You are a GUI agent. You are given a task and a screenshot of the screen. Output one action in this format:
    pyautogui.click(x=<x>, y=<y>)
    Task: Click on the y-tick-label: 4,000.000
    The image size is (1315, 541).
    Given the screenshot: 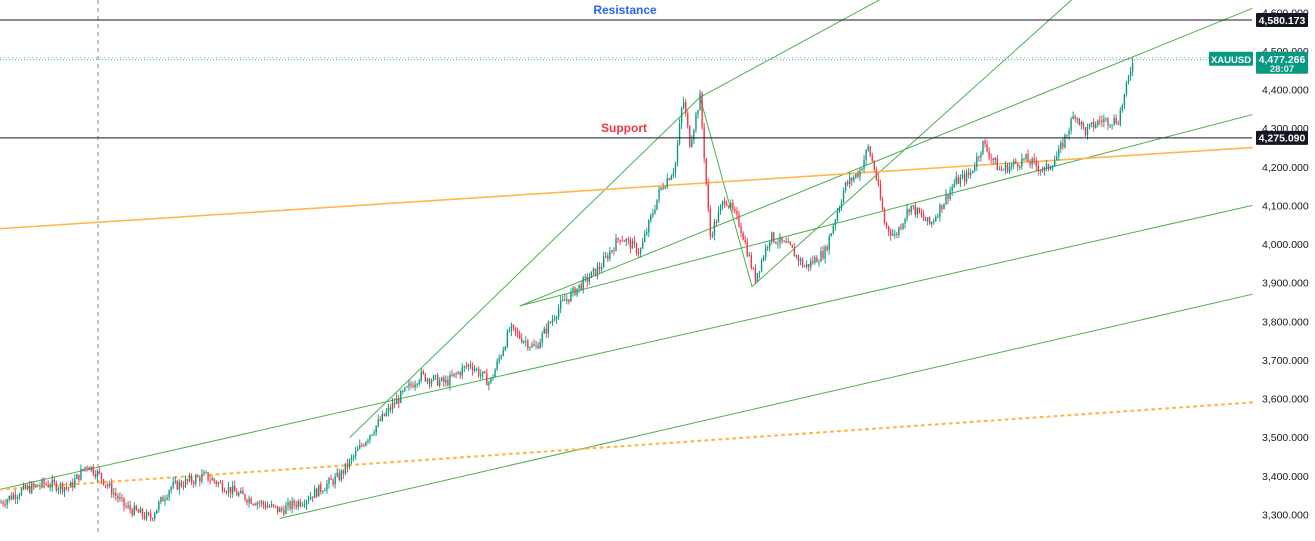 What is the action you would take?
    pyautogui.click(x=1285, y=245)
    